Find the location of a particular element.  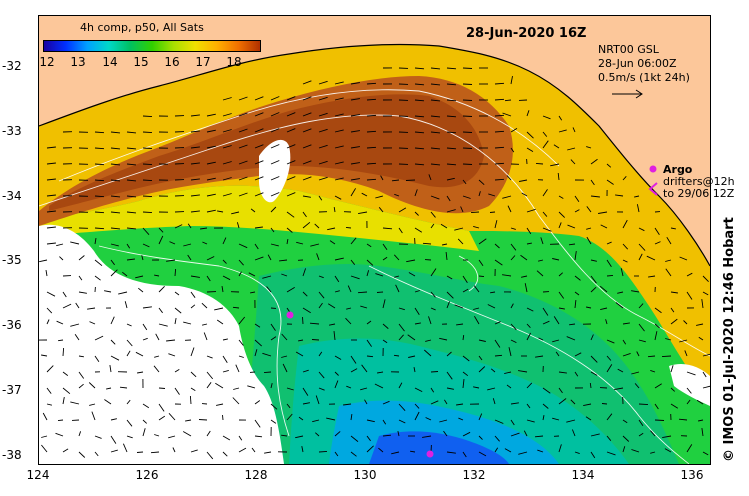

current-model-label: NRT00 GSL is located at coordinates (628, 49).